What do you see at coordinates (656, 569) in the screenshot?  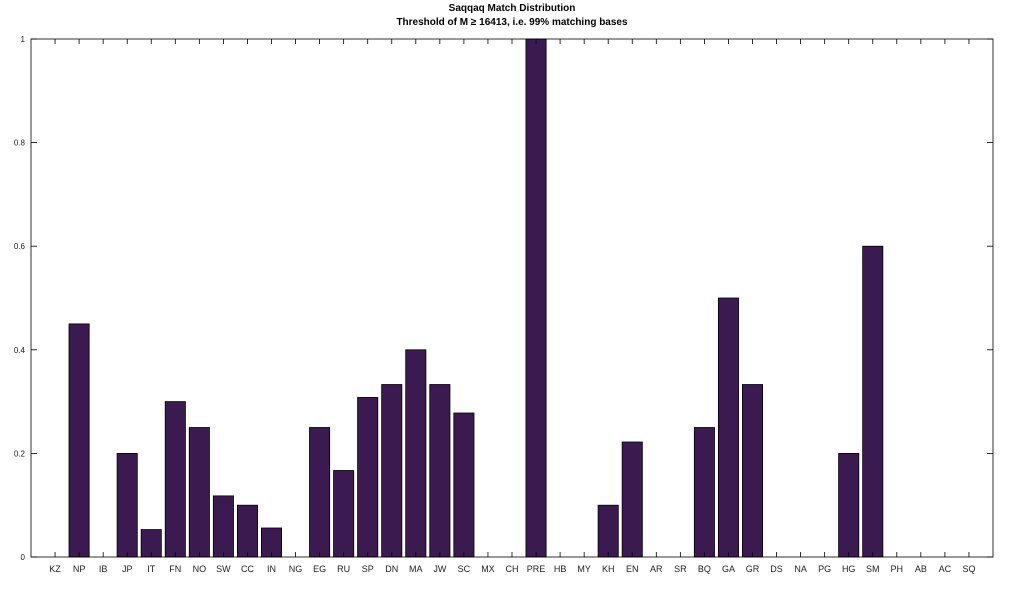 I see `x-tick-label: AR` at bounding box center [656, 569].